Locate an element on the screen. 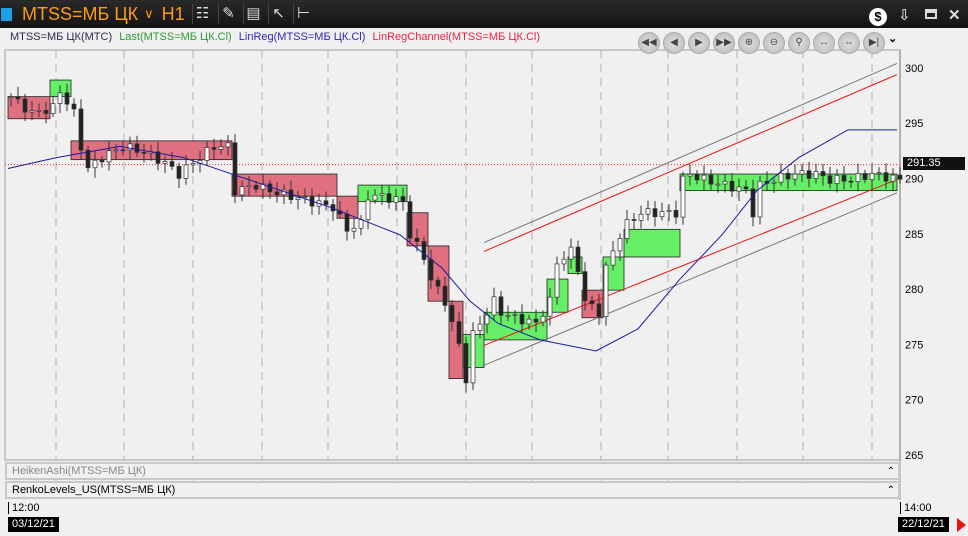 This screenshot has height=536, width=968. expand-button: ⇔ is located at coordinates (849, 43).